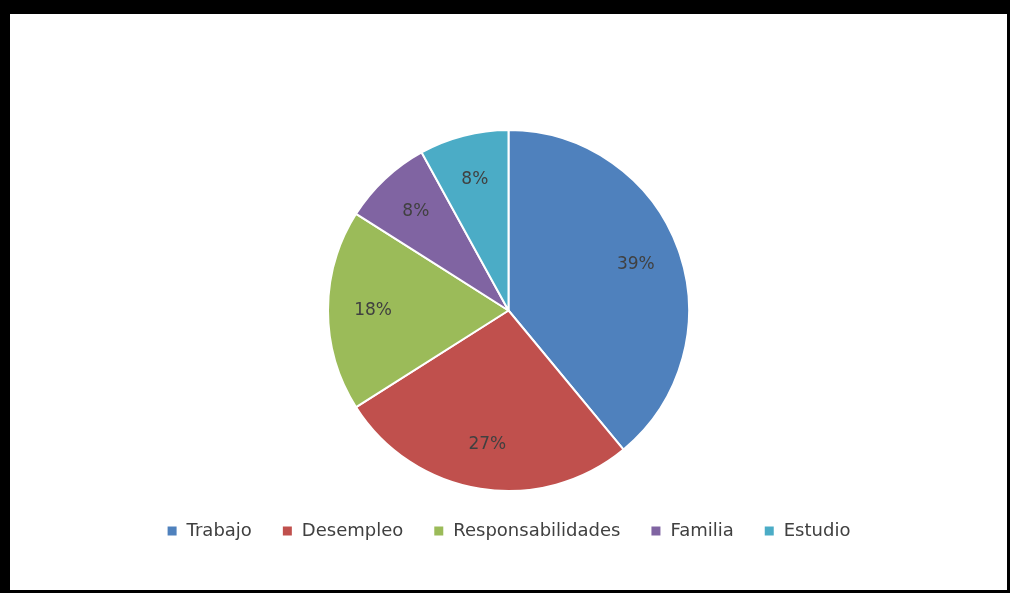  What do you see at coordinates (635, 263) in the screenshot?
I see `data-label: 39%` at bounding box center [635, 263].